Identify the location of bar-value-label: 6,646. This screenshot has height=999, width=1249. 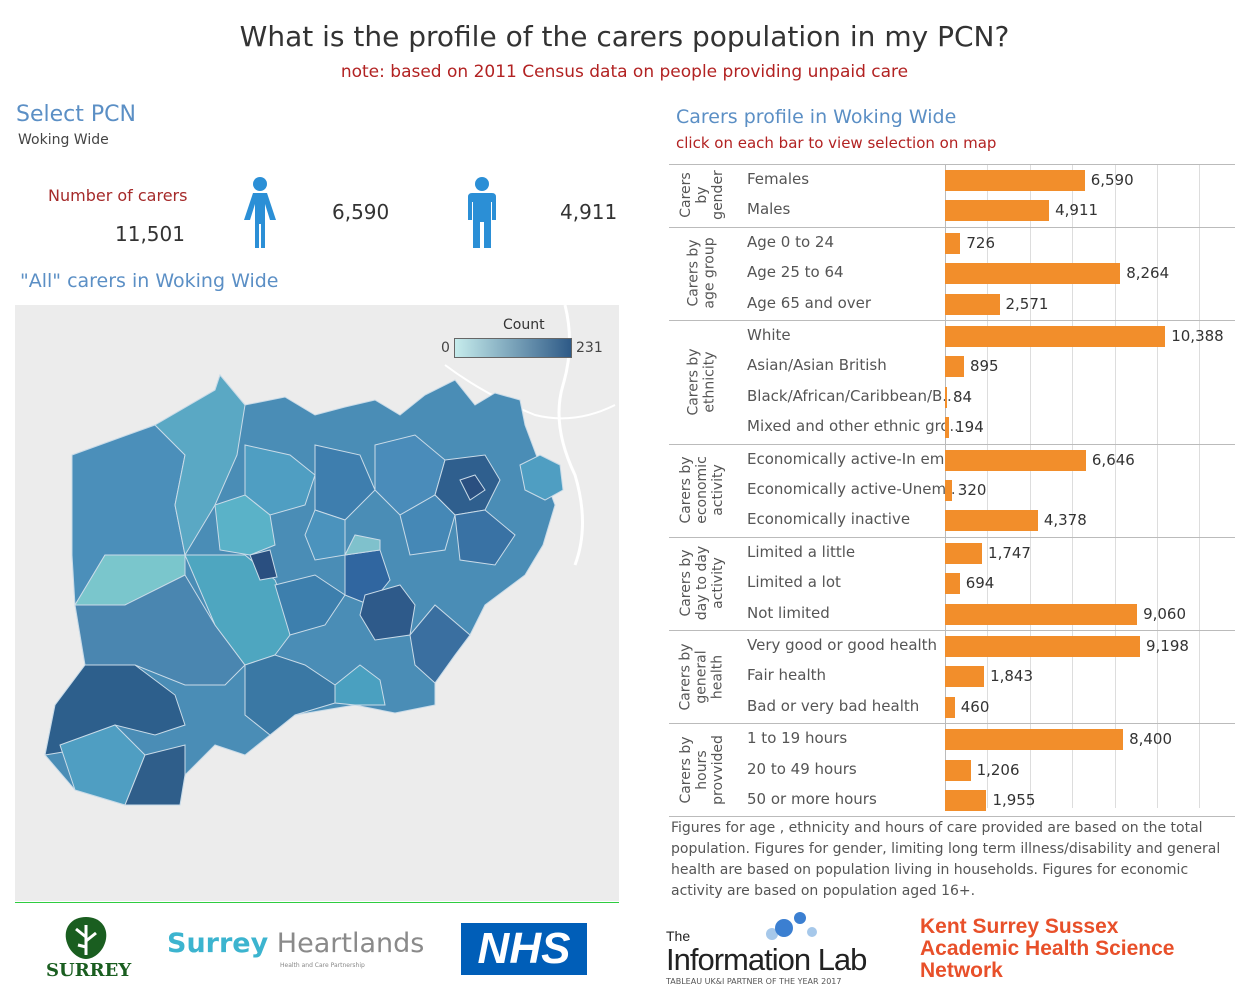
(1113, 459).